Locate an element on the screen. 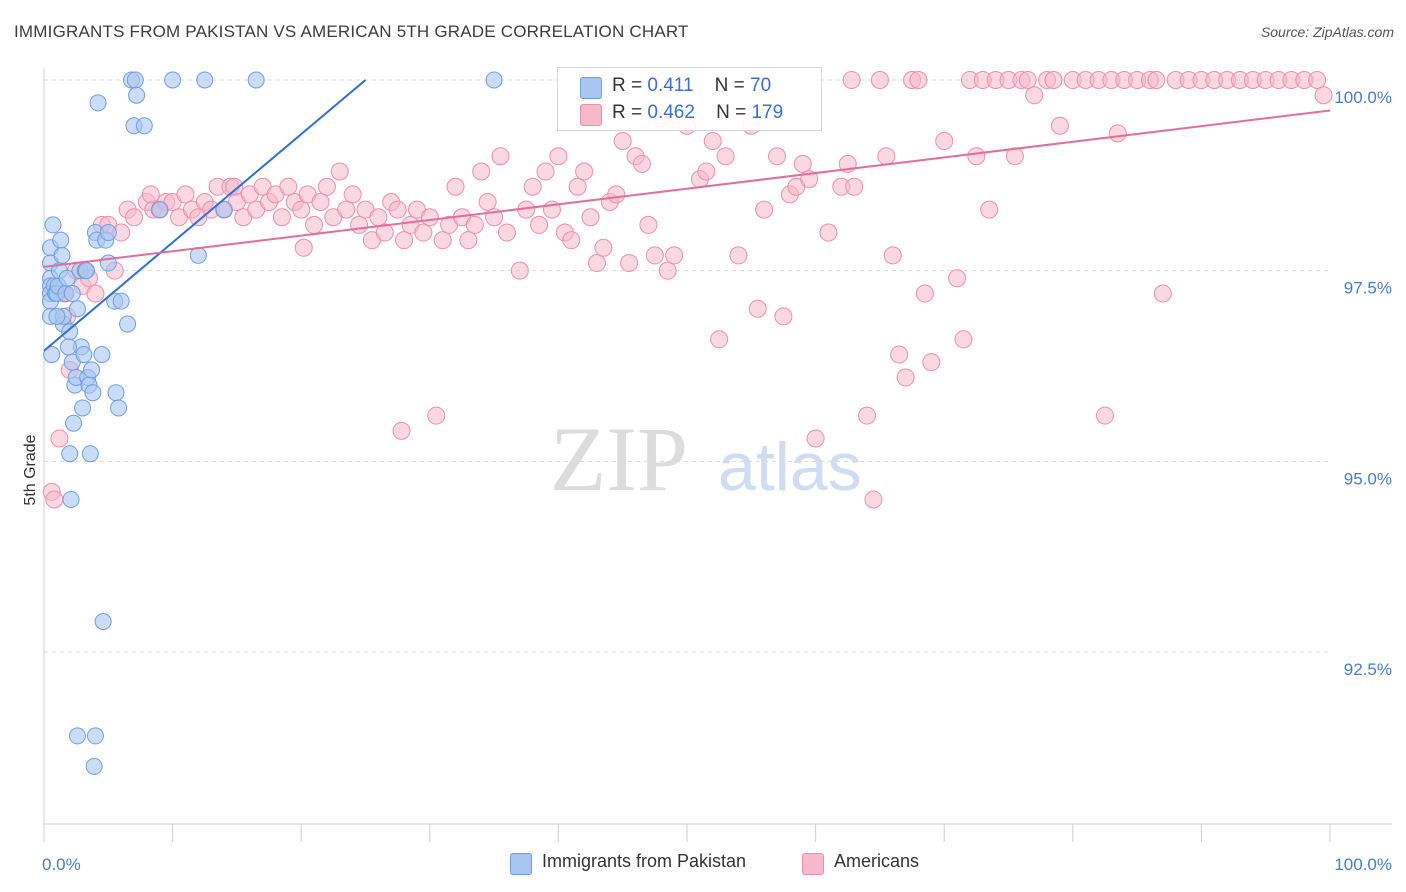 This screenshot has height=892, width=1406. x-tick-label-0: 0.0% is located at coordinates (61, 864).